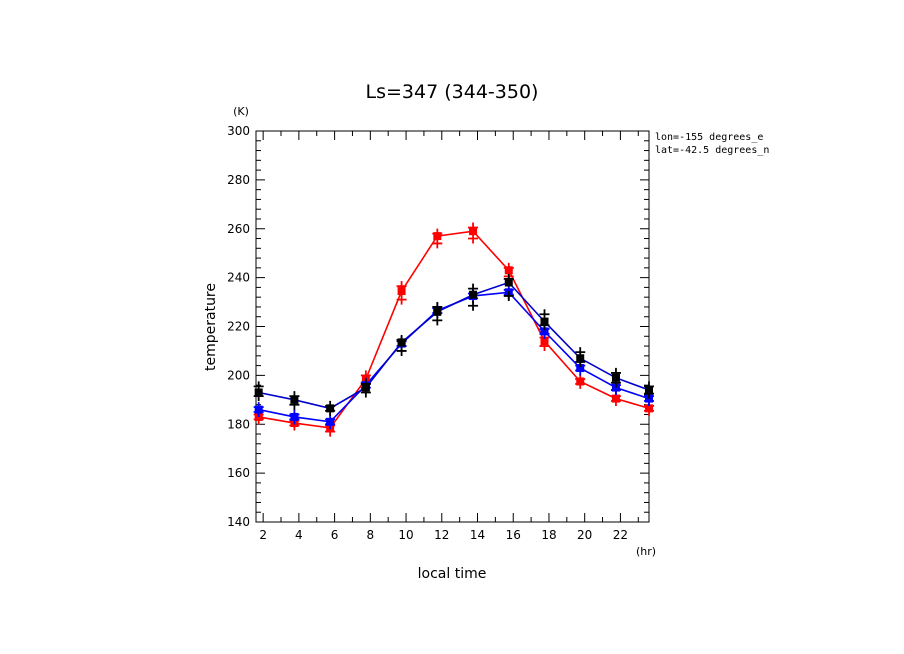 The image size is (904, 654). I want to click on x-axis-unit: (hr), so click(646, 551).